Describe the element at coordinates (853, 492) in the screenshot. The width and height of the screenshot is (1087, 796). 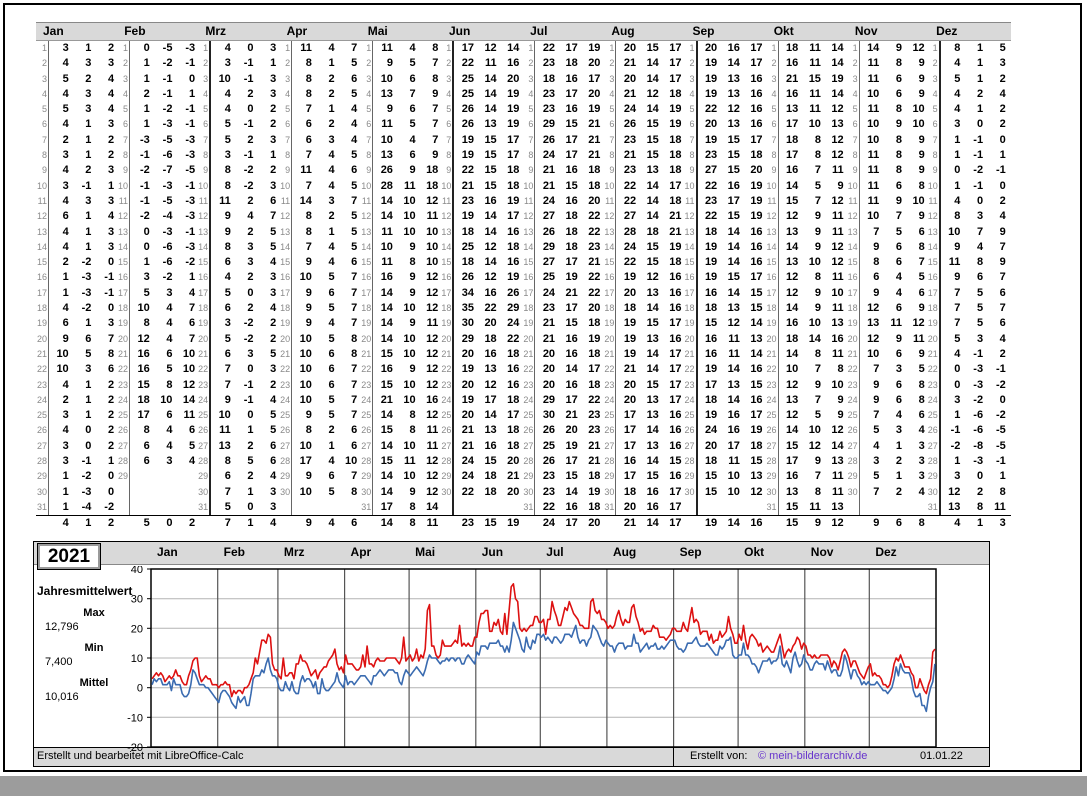
I see `day-number-cell: 30` at that location.